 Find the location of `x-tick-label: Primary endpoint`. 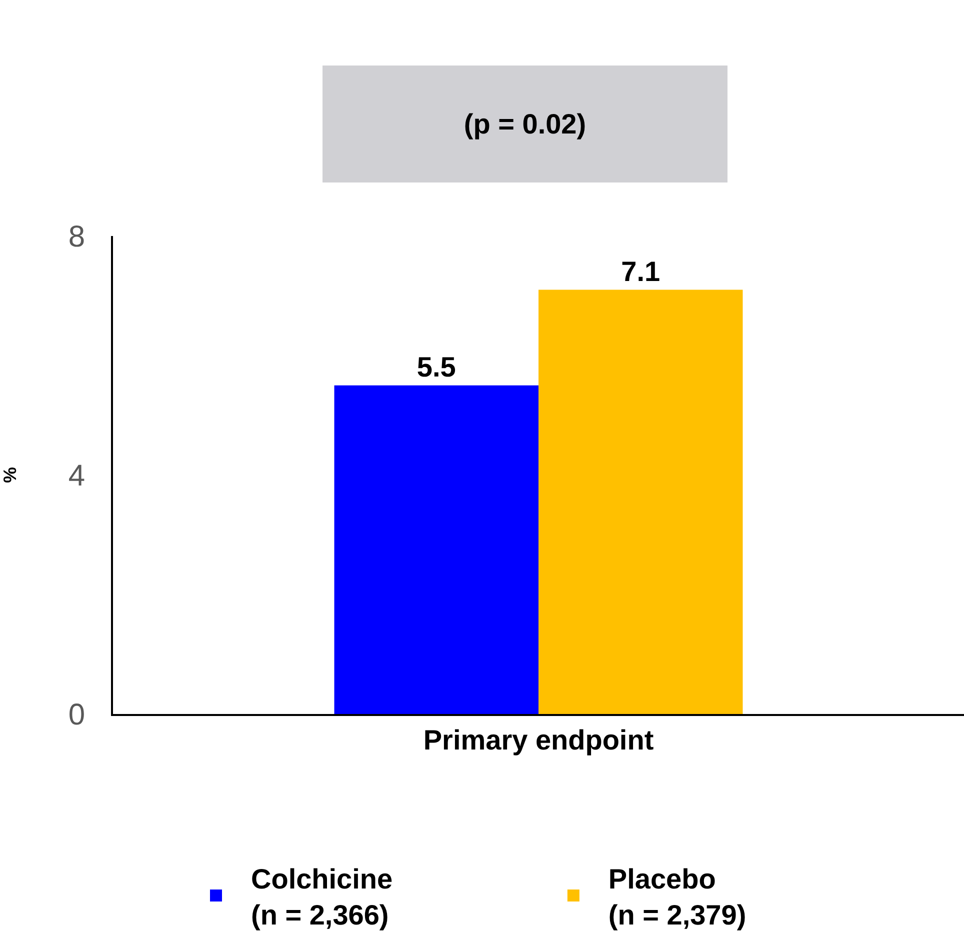

x-tick-label: Primary endpoint is located at coordinates (538, 740).